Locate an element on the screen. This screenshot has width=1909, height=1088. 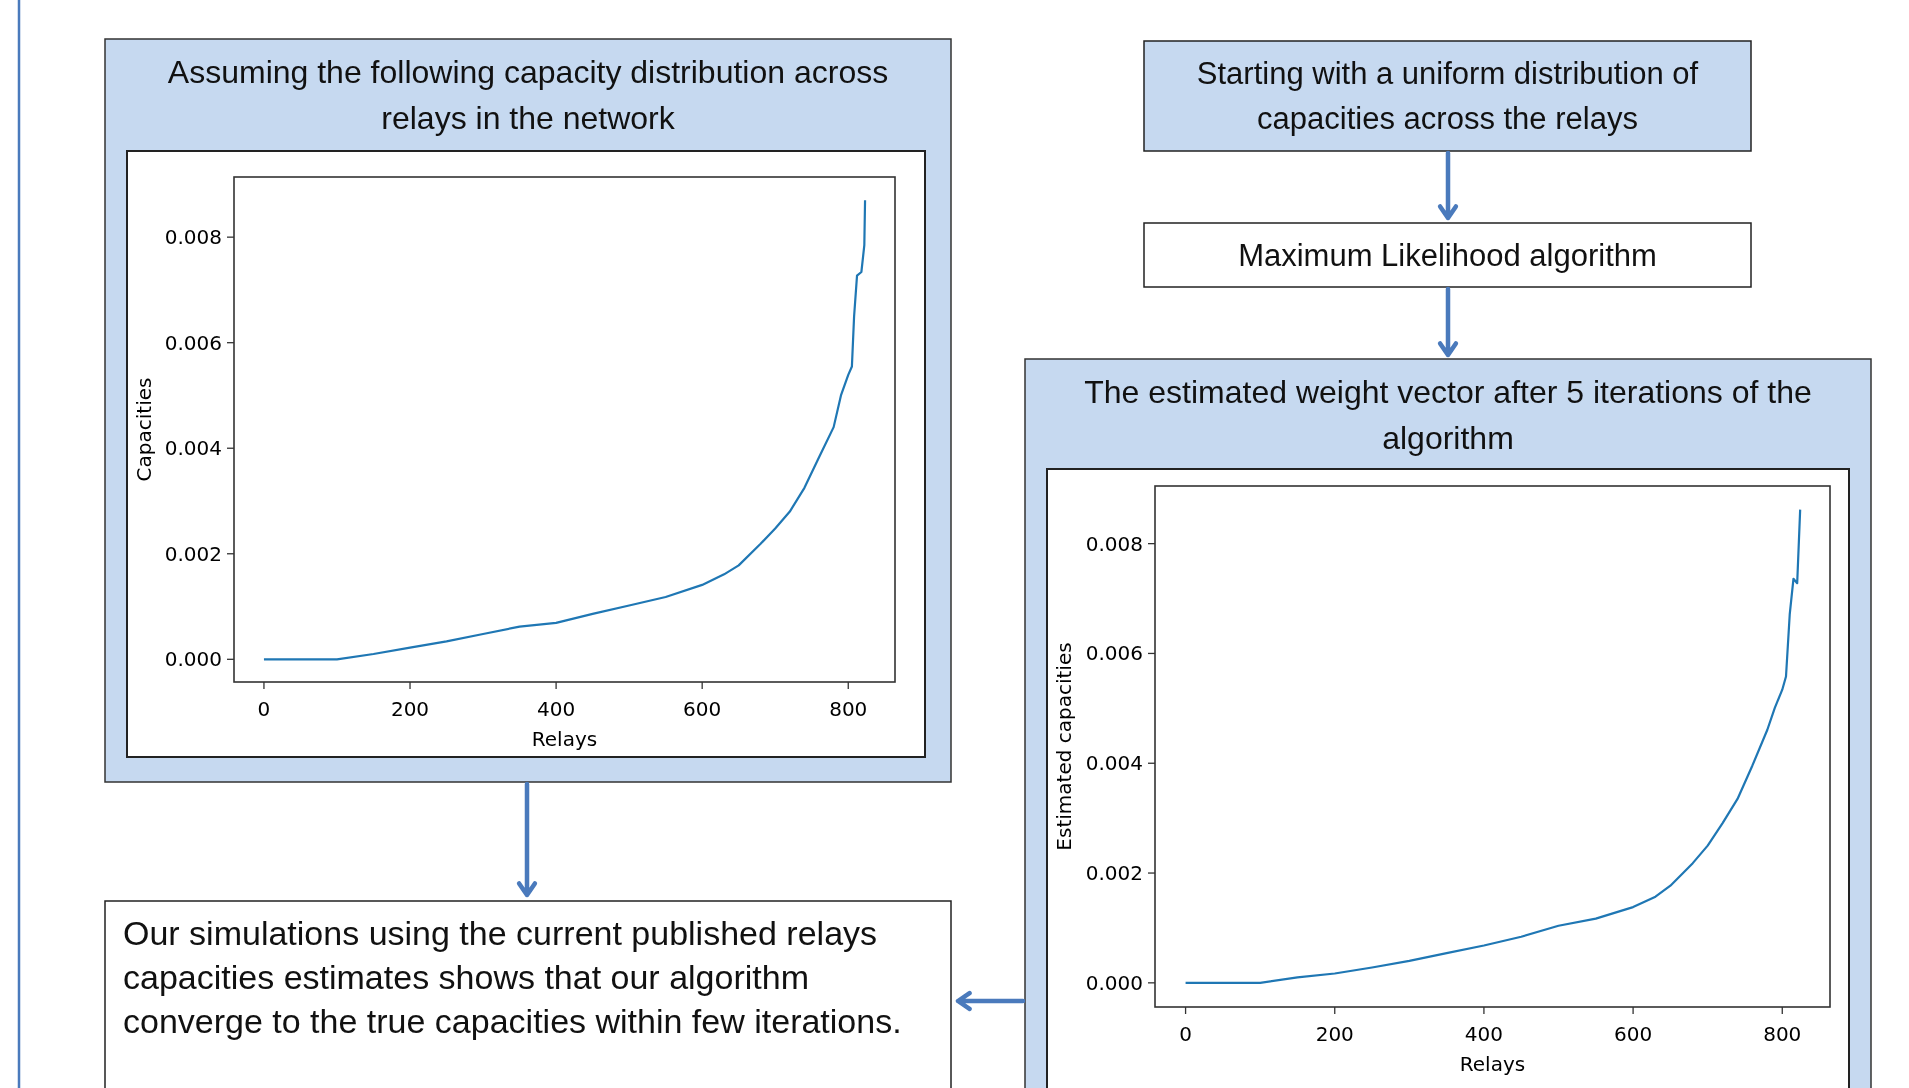
y-axis-title: Estimated capacities is located at coordinates (1064, 746).